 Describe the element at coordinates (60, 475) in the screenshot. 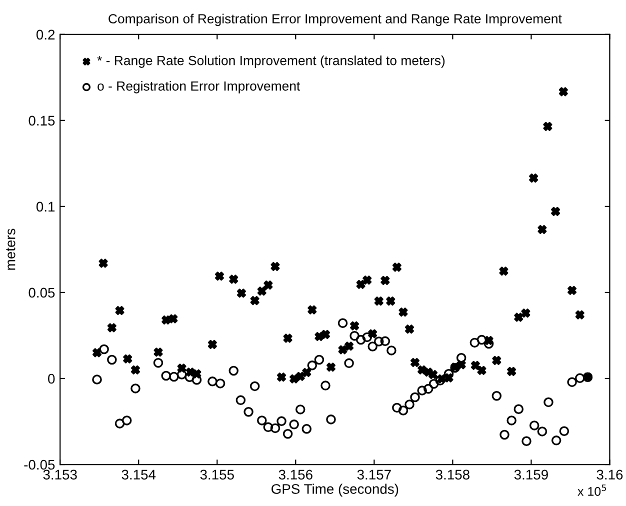

I see `x-tick-label: 3.153` at that location.